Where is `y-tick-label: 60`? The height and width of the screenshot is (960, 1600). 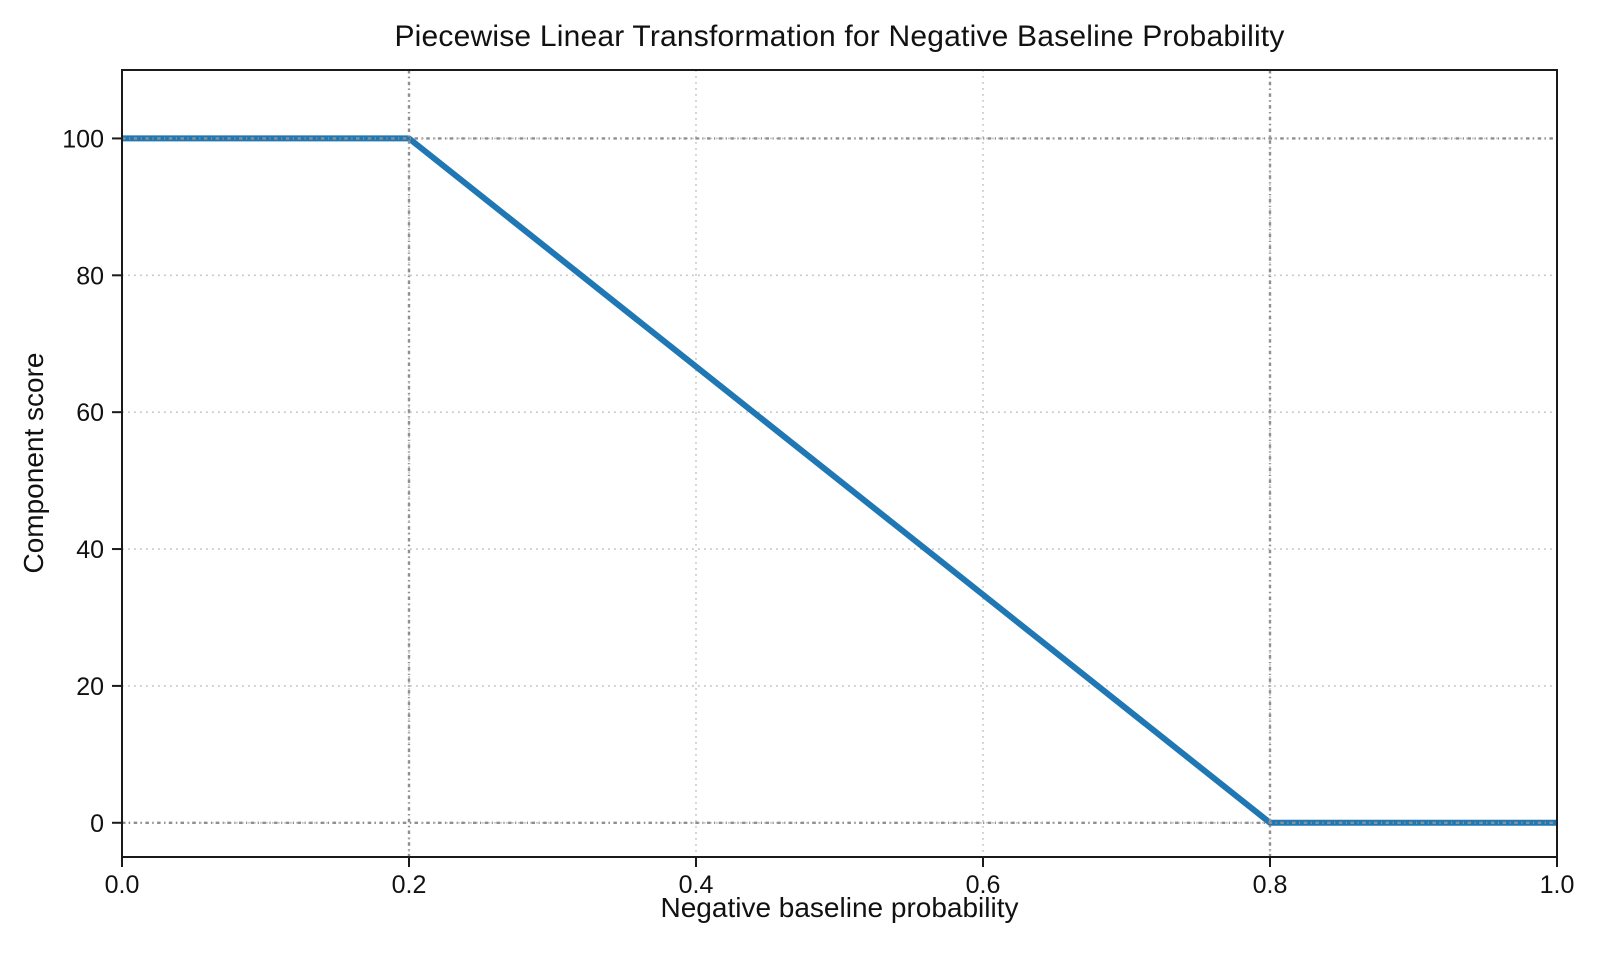 y-tick-label: 60 is located at coordinates (90, 413).